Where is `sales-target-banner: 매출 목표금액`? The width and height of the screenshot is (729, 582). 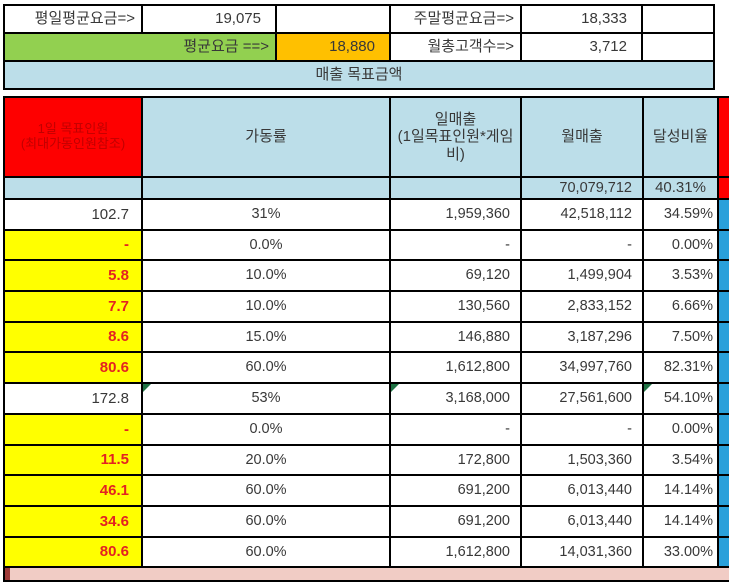 sales-target-banner: 매출 목표금액 is located at coordinates (359, 75).